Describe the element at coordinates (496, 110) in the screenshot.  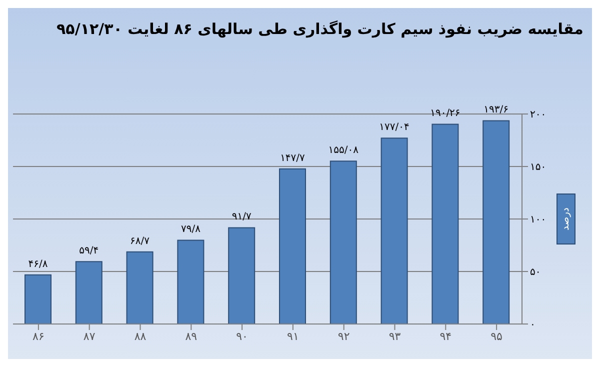
I see `data-label: ۱۹۳/۶` at that location.